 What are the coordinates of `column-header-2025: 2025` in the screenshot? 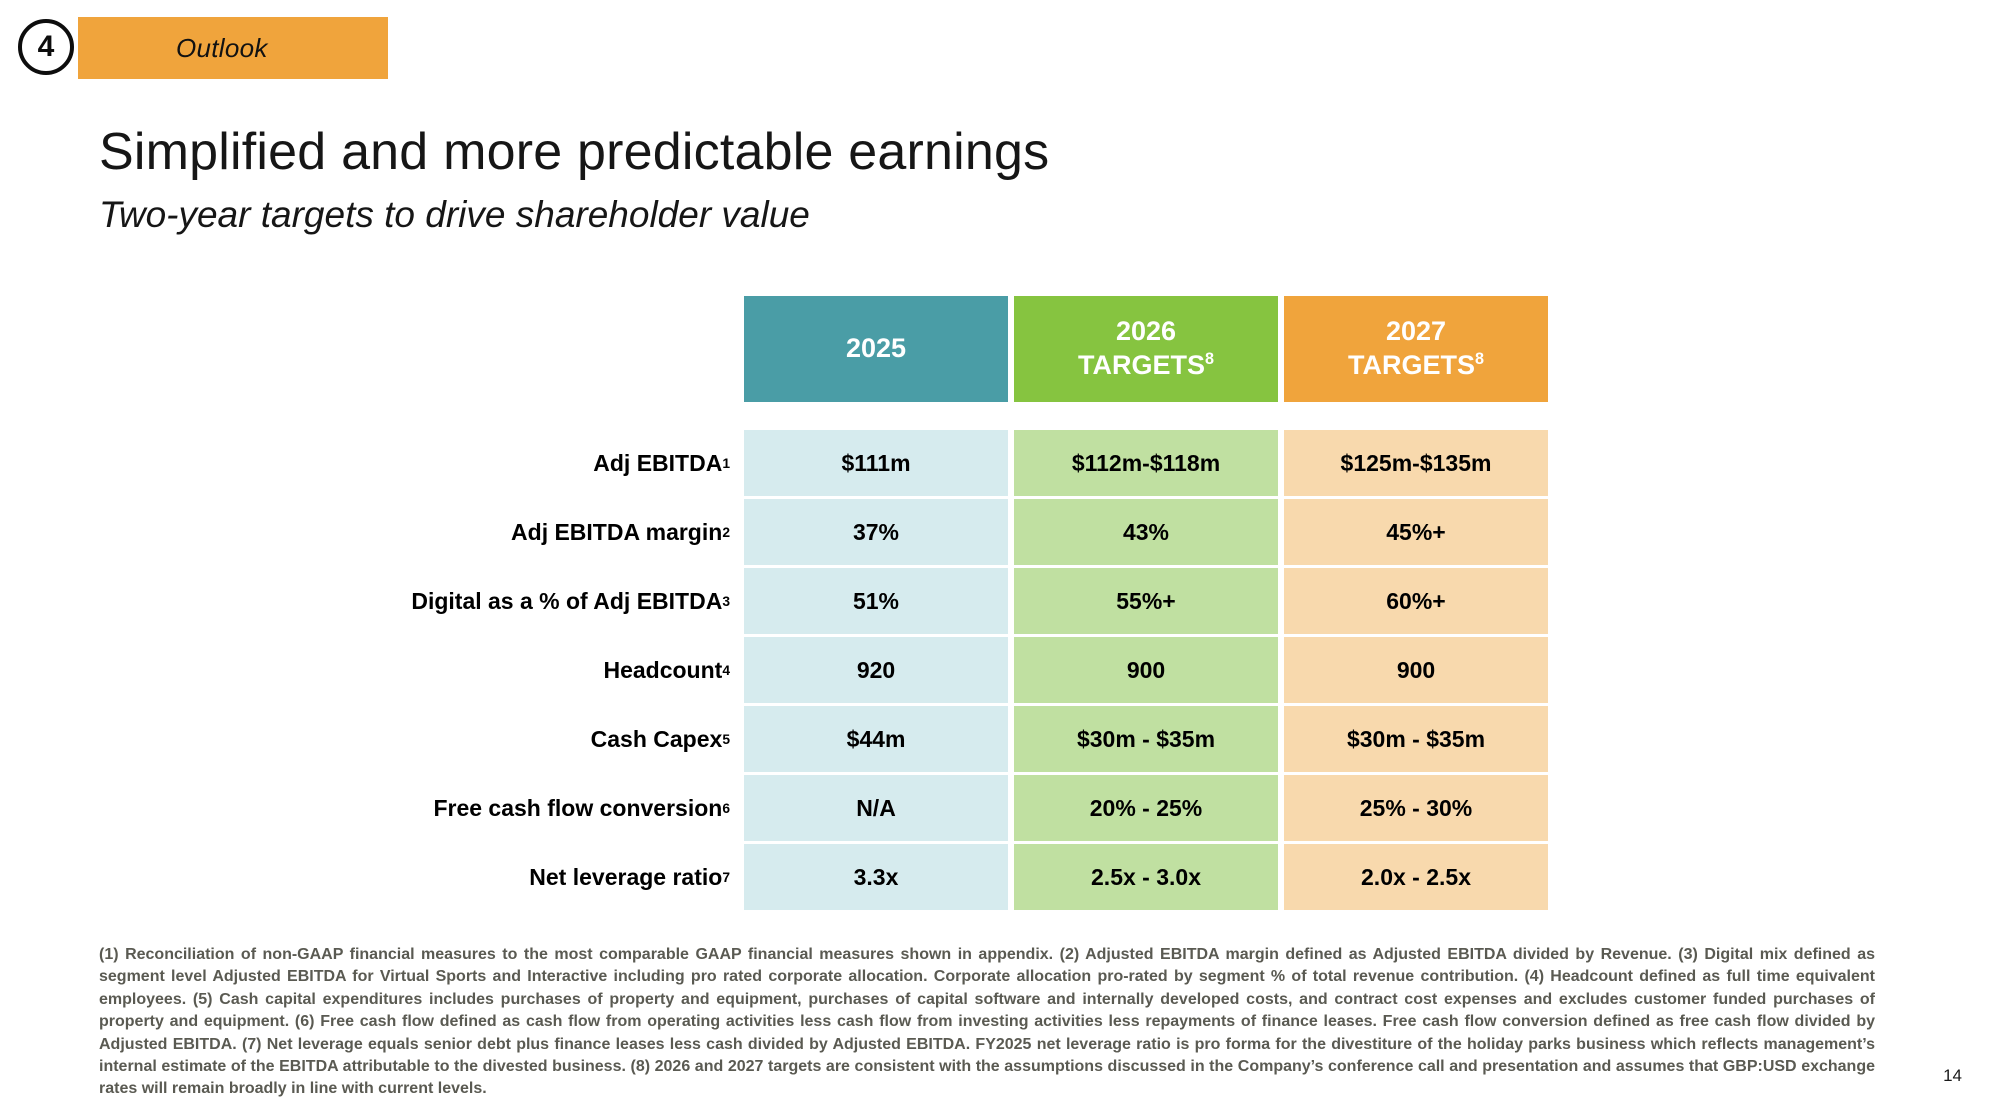 It's located at (876, 349).